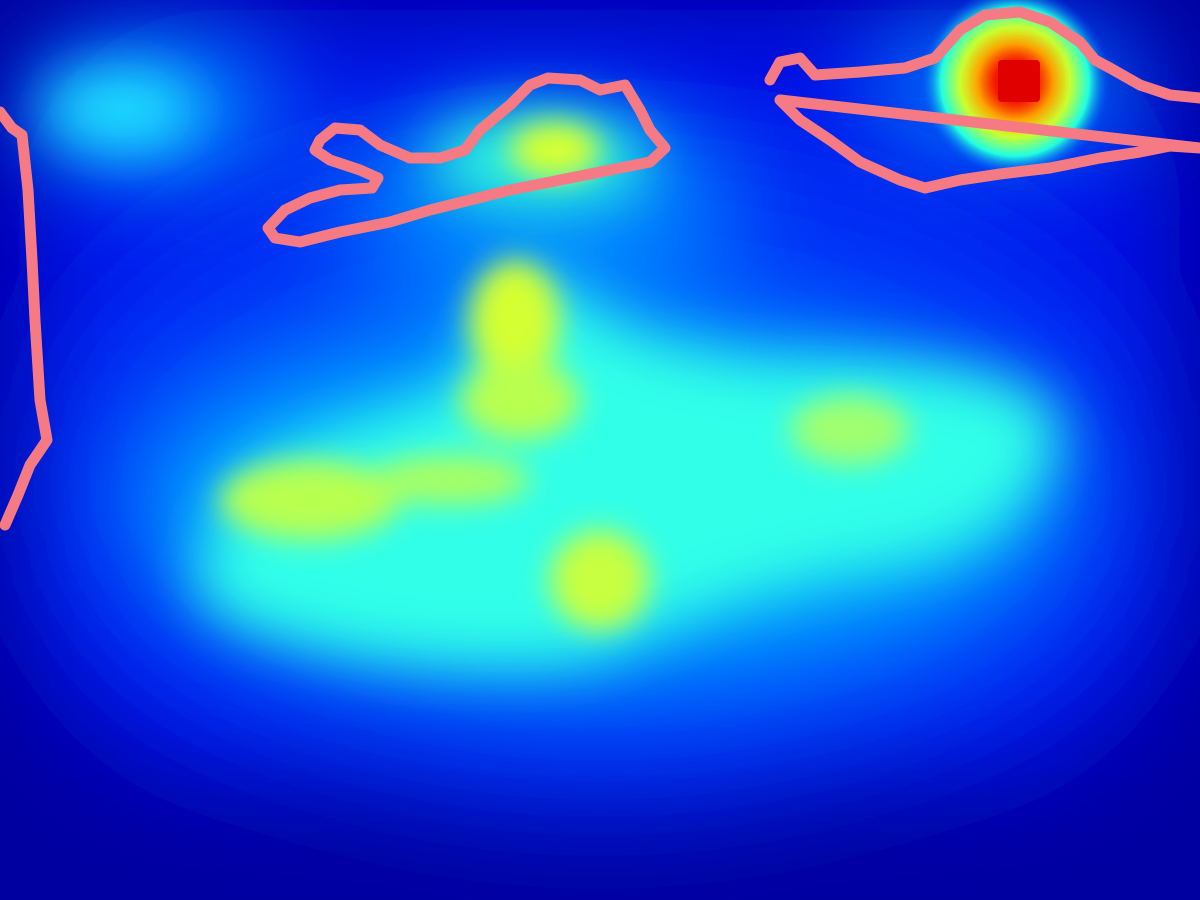 The image size is (1200, 900). Describe the element at coordinates (26, 318) in the screenshot. I see `contour-left-edge` at that location.